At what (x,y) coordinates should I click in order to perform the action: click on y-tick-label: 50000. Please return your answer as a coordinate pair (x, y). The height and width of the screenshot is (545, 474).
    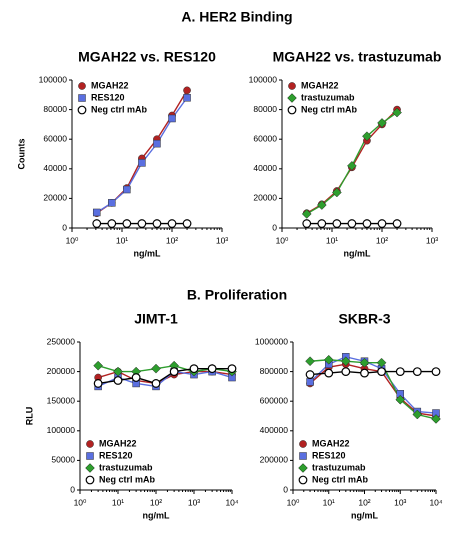
    Looking at the image, I should click on (63, 460).